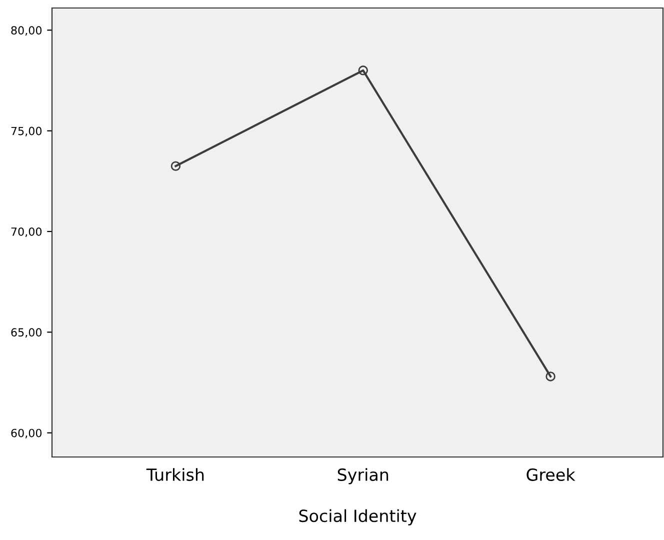 This screenshot has height=540, width=664. Describe the element at coordinates (26, 131) in the screenshot. I see `y-tick-label: 75,00` at that location.